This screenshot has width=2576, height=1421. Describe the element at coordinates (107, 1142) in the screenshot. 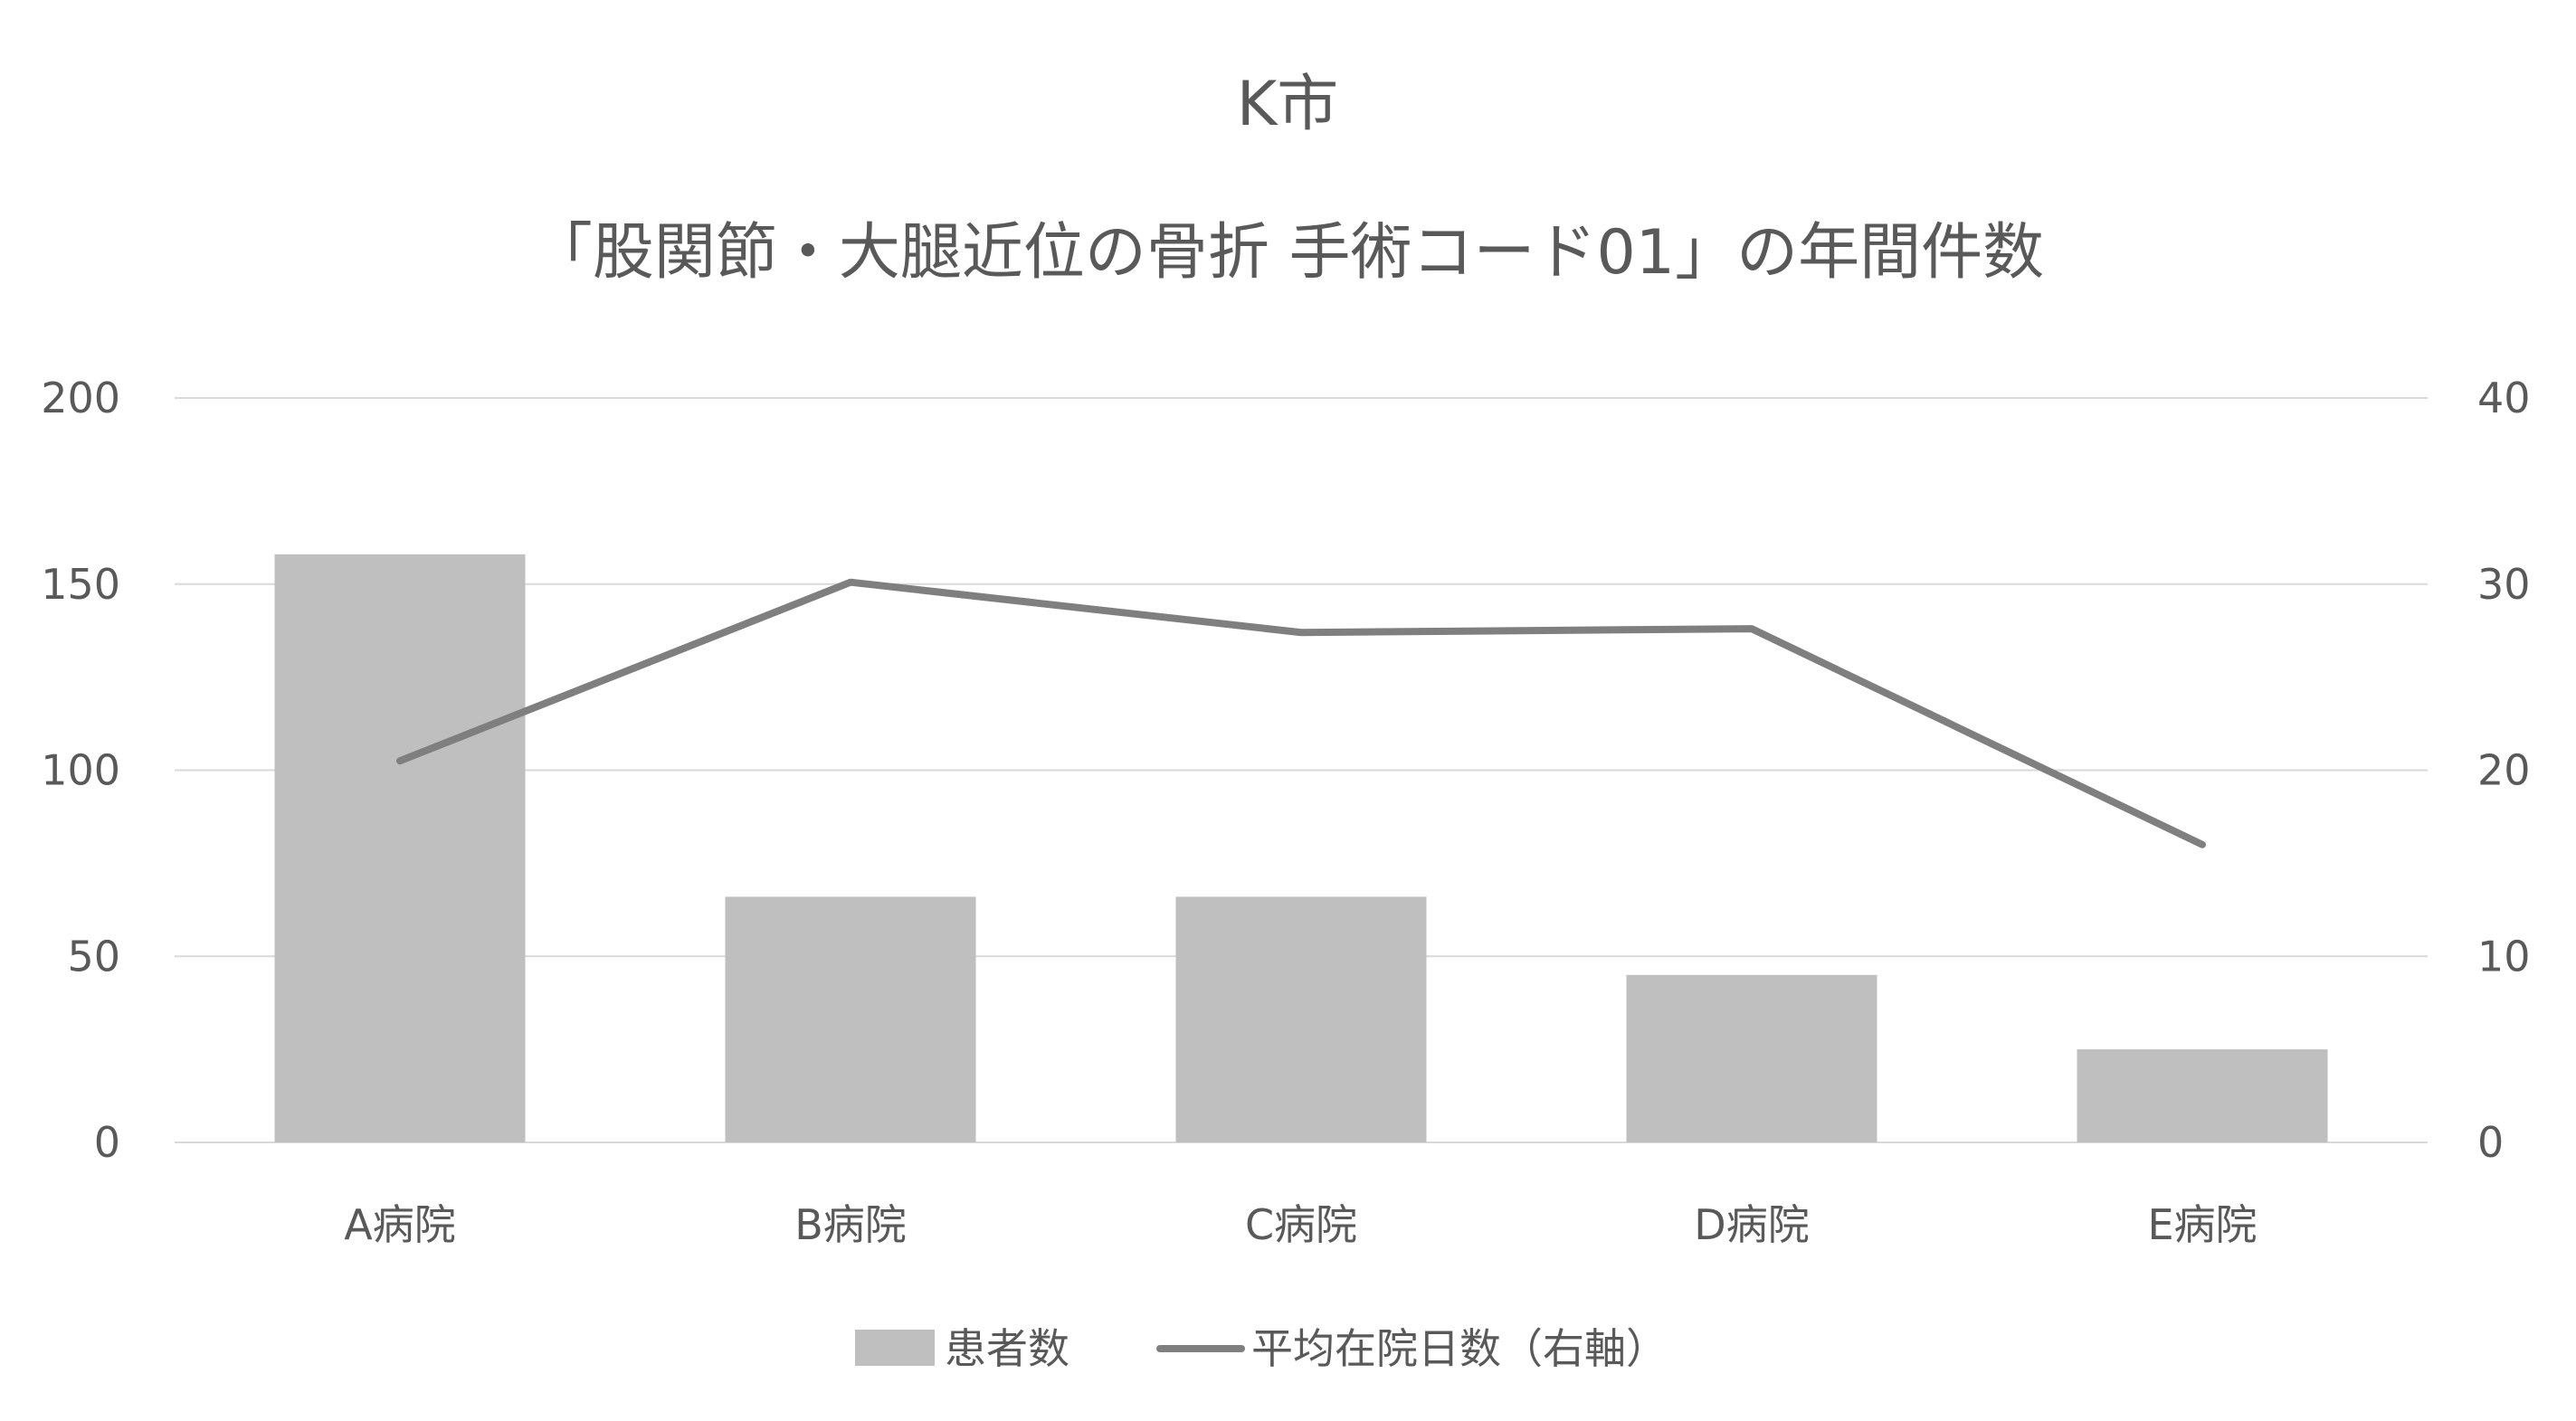

I see `left-tick-label: 0` at that location.